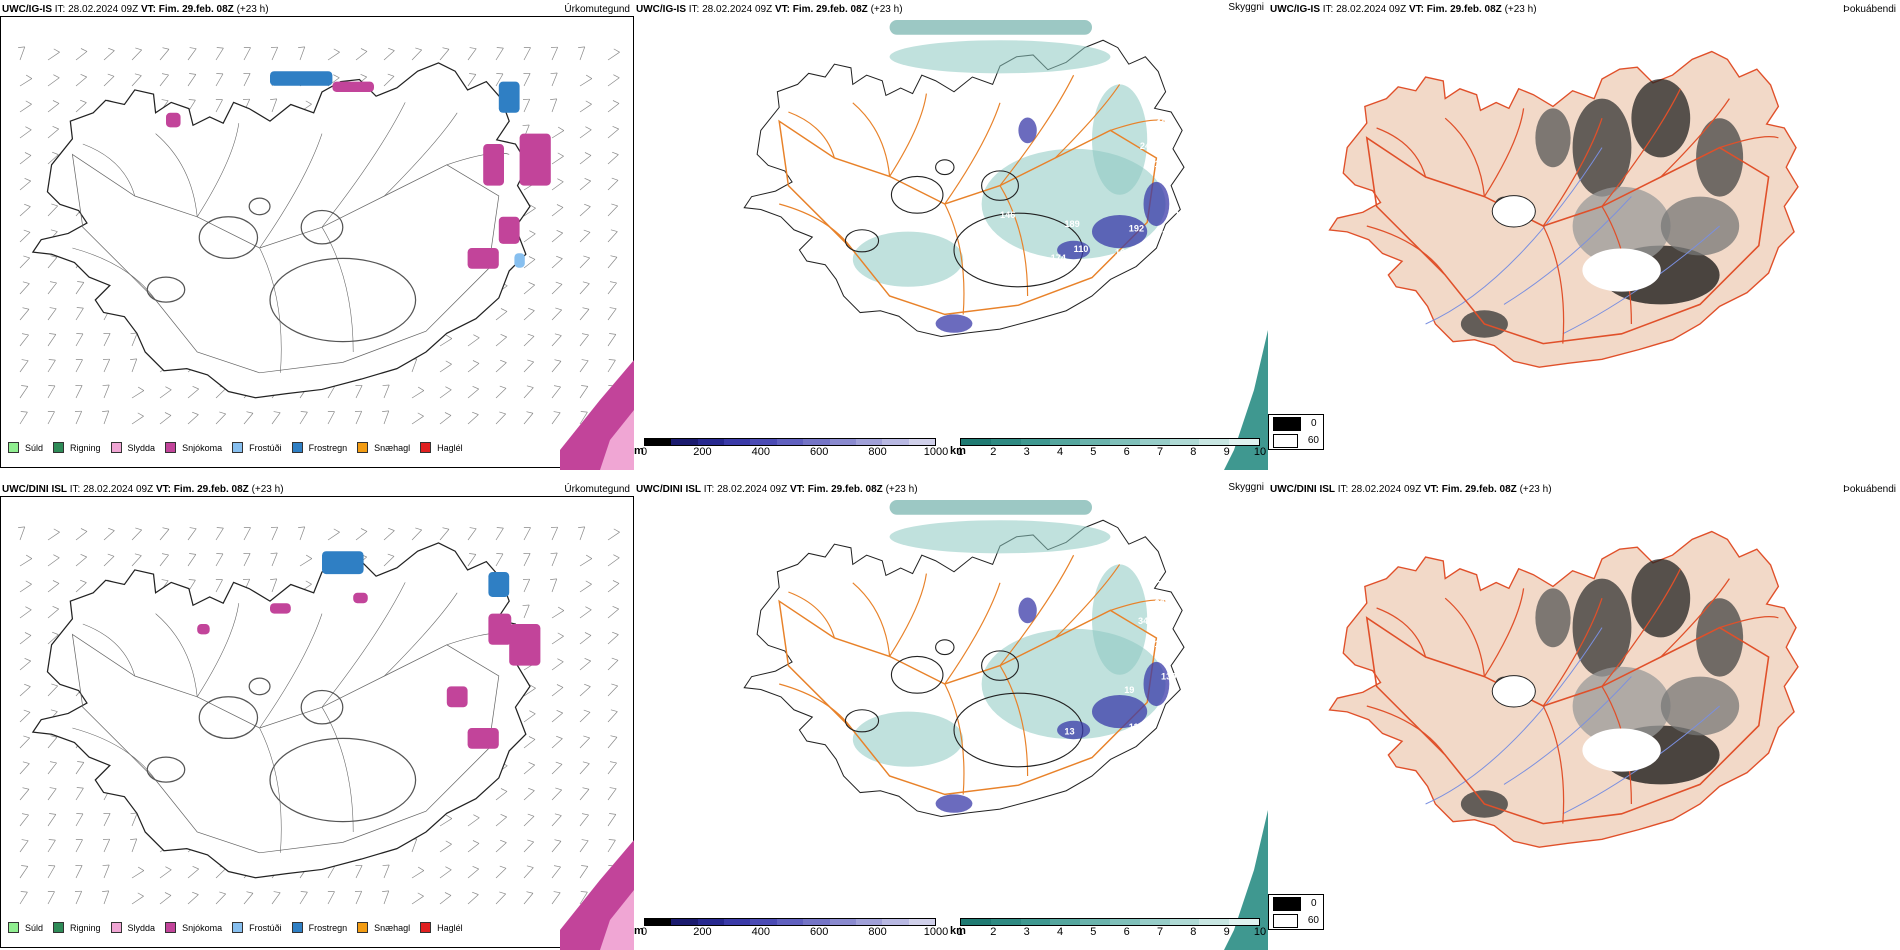 The width and height of the screenshot is (1900, 950). I want to click on legend-item: Slydda, so click(132, 447).